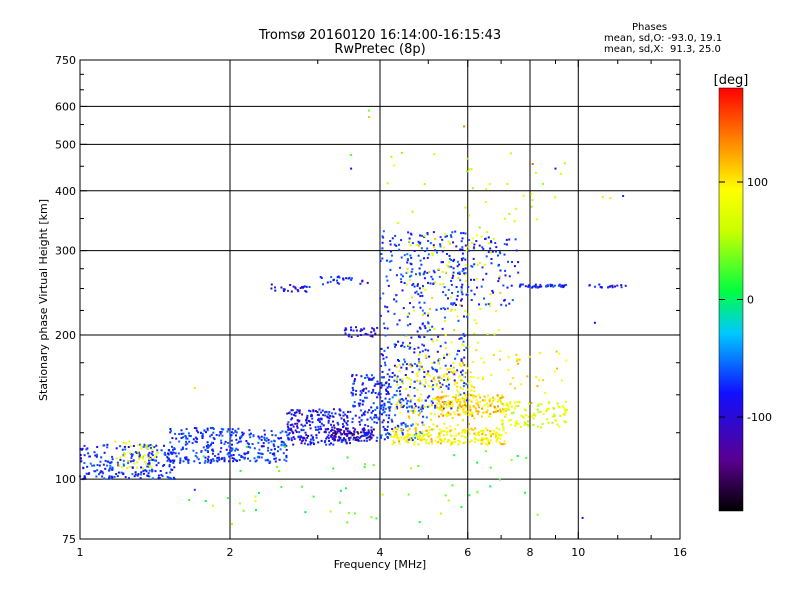 The image size is (800, 600). Describe the element at coordinates (80, 552) in the screenshot. I see `x-tick-label: 1` at that location.